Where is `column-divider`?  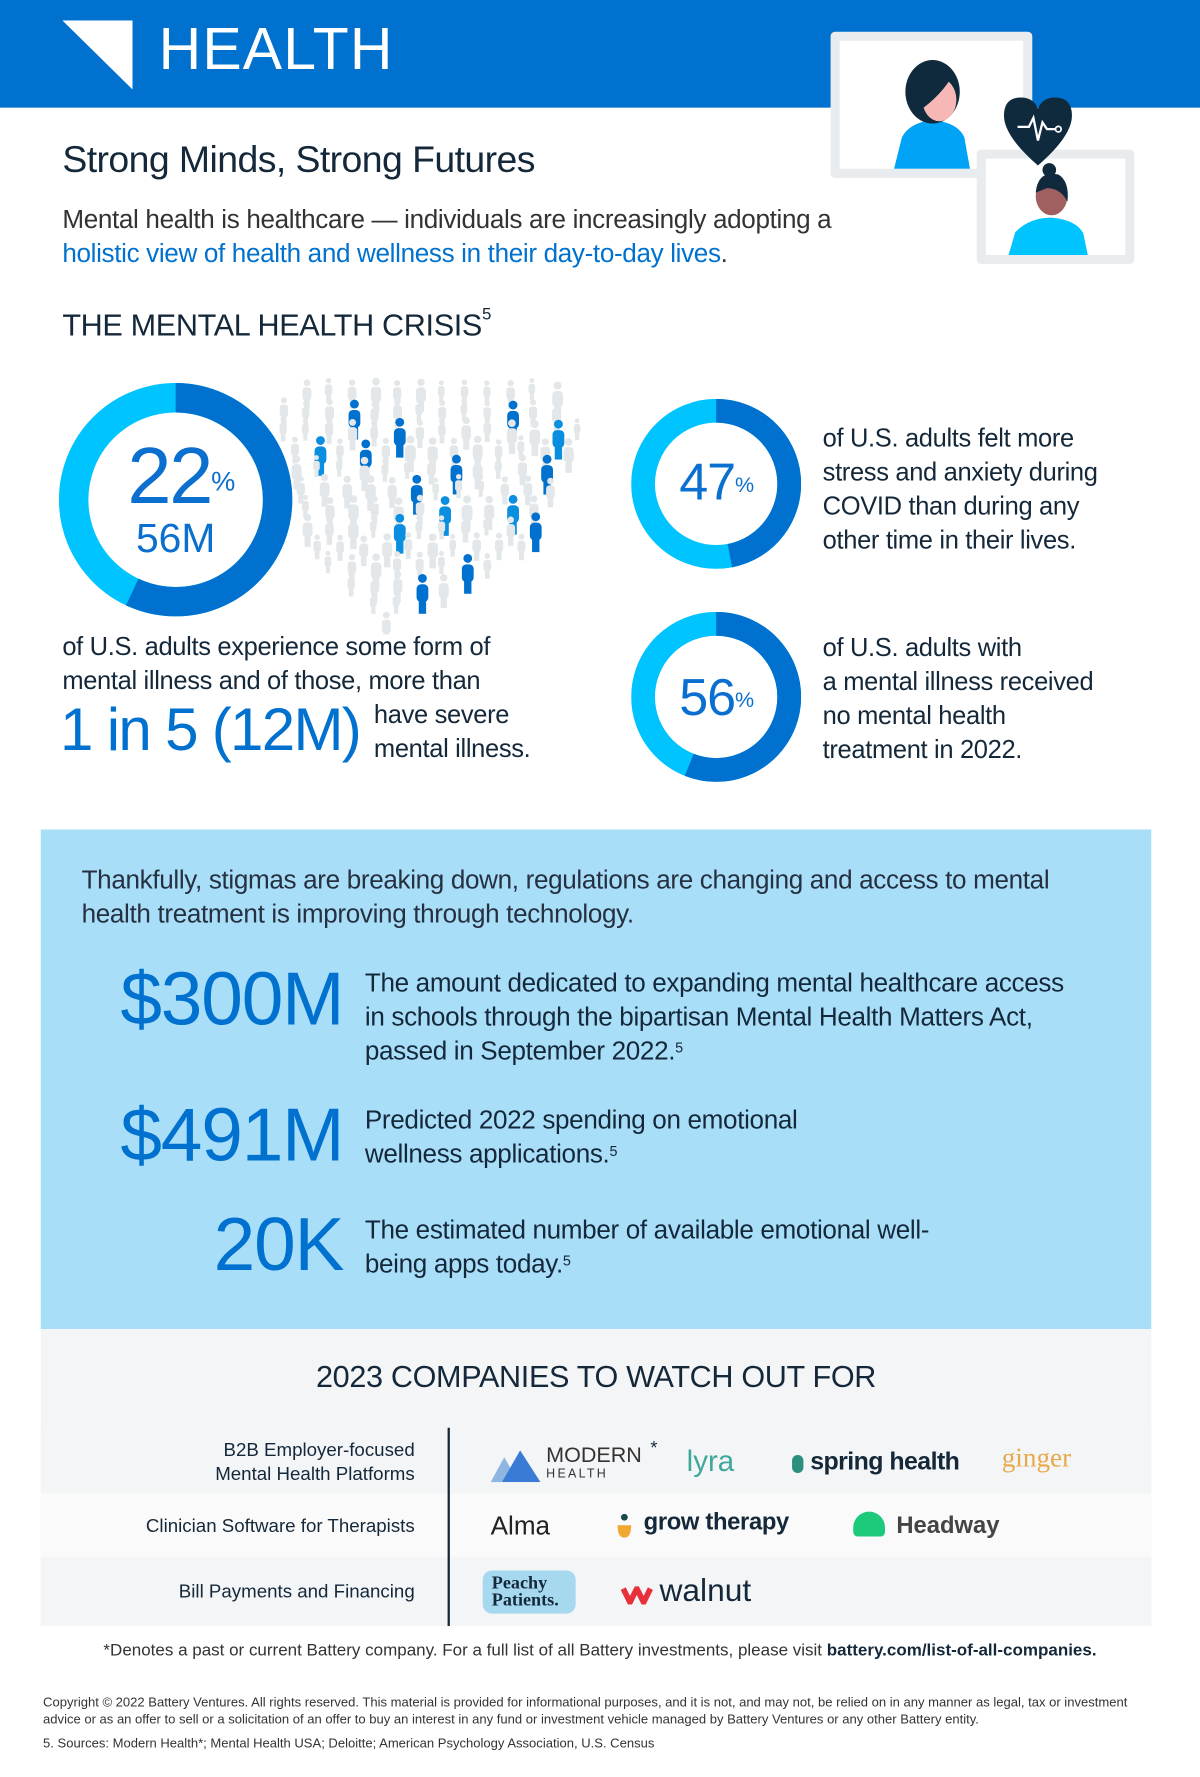
column-divider is located at coordinates (448, 1527).